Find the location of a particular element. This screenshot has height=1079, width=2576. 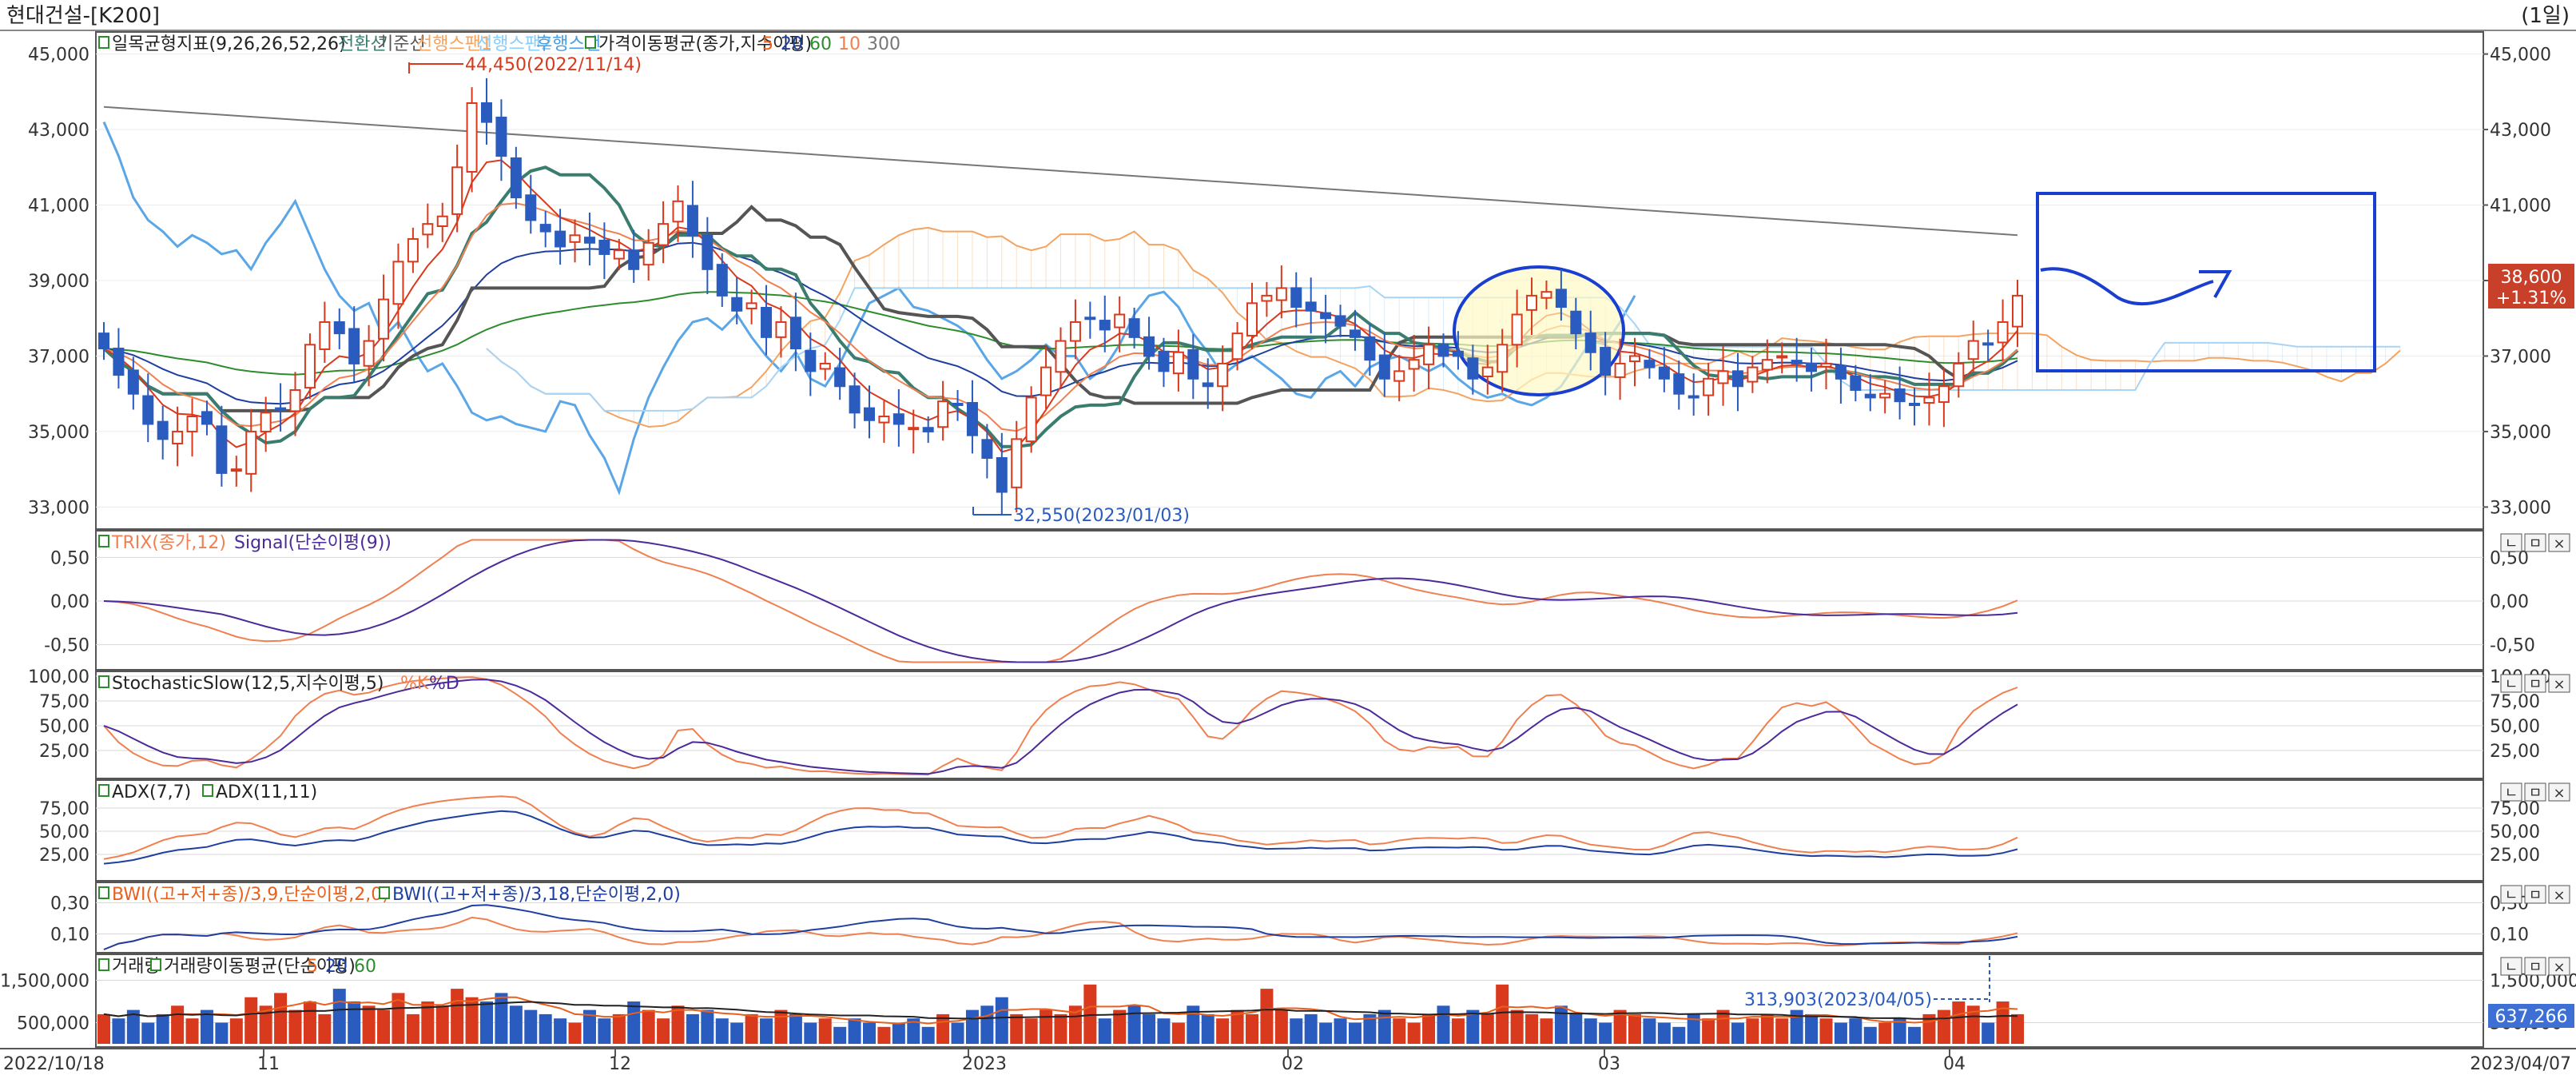

legend-item: 기준선 is located at coordinates (401, 44).